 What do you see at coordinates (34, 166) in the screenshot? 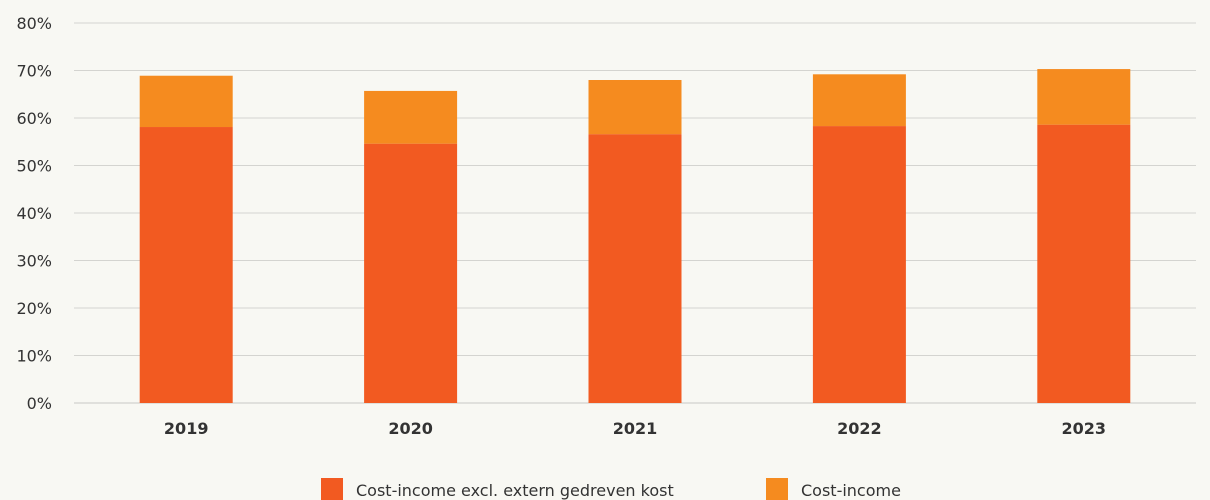
I see `y-tick-label: 50%` at bounding box center [34, 166].